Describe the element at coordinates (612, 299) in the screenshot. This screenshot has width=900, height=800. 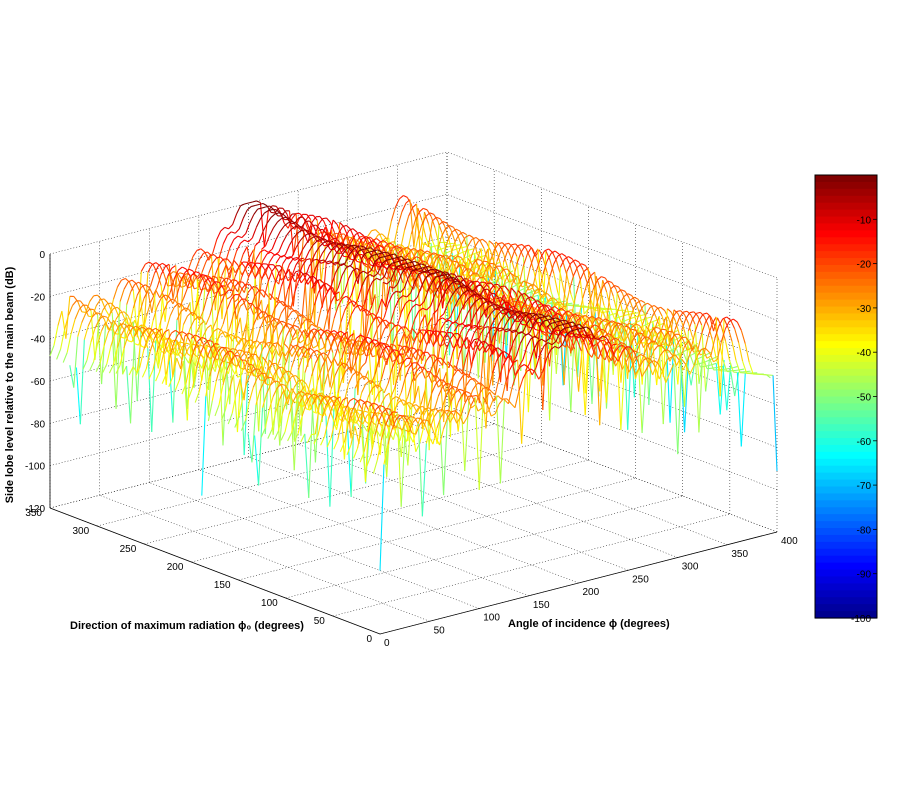
I see `wall-grid-line` at that location.